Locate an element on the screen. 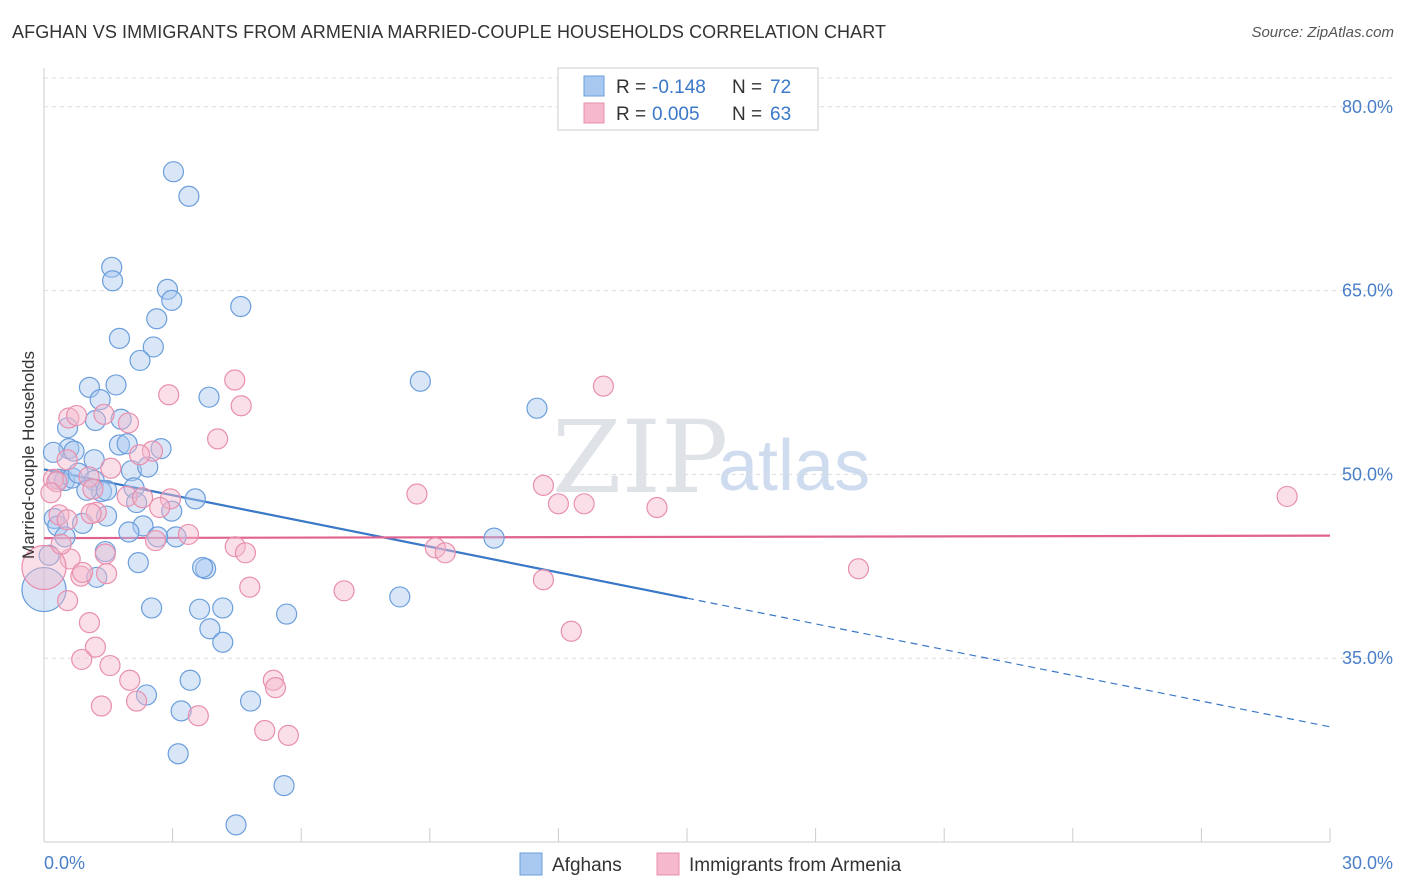 The height and width of the screenshot is (892, 1406). watermark: ZIP atlas is located at coordinates (711, 457).